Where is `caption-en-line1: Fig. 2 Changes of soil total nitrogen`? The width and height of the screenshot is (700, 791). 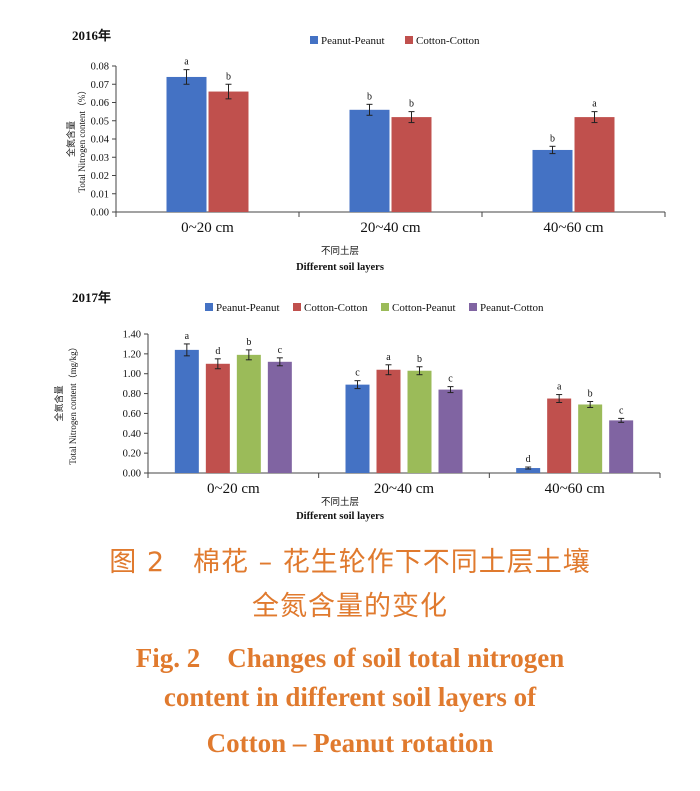
caption-en-line1: Fig. 2 Changes of soil total nitrogen is located at coordinates (350, 658).